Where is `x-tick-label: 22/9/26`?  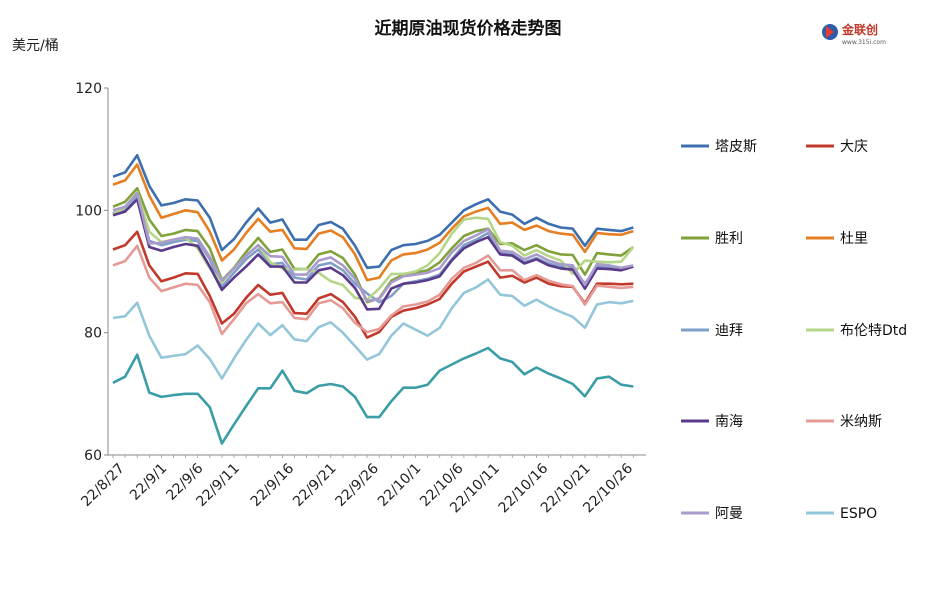 x-tick-label: 22/9/26 is located at coordinates (357, 485).